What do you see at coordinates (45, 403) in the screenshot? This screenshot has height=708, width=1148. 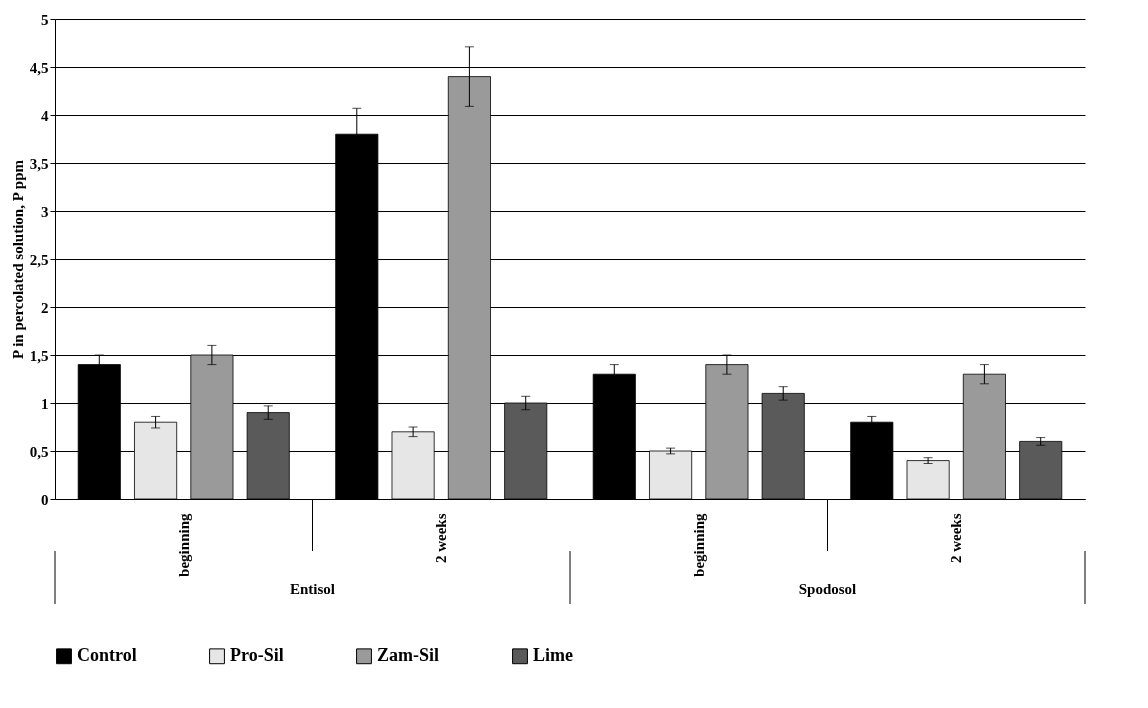 I see `y-tick-label: 1` at bounding box center [45, 403].